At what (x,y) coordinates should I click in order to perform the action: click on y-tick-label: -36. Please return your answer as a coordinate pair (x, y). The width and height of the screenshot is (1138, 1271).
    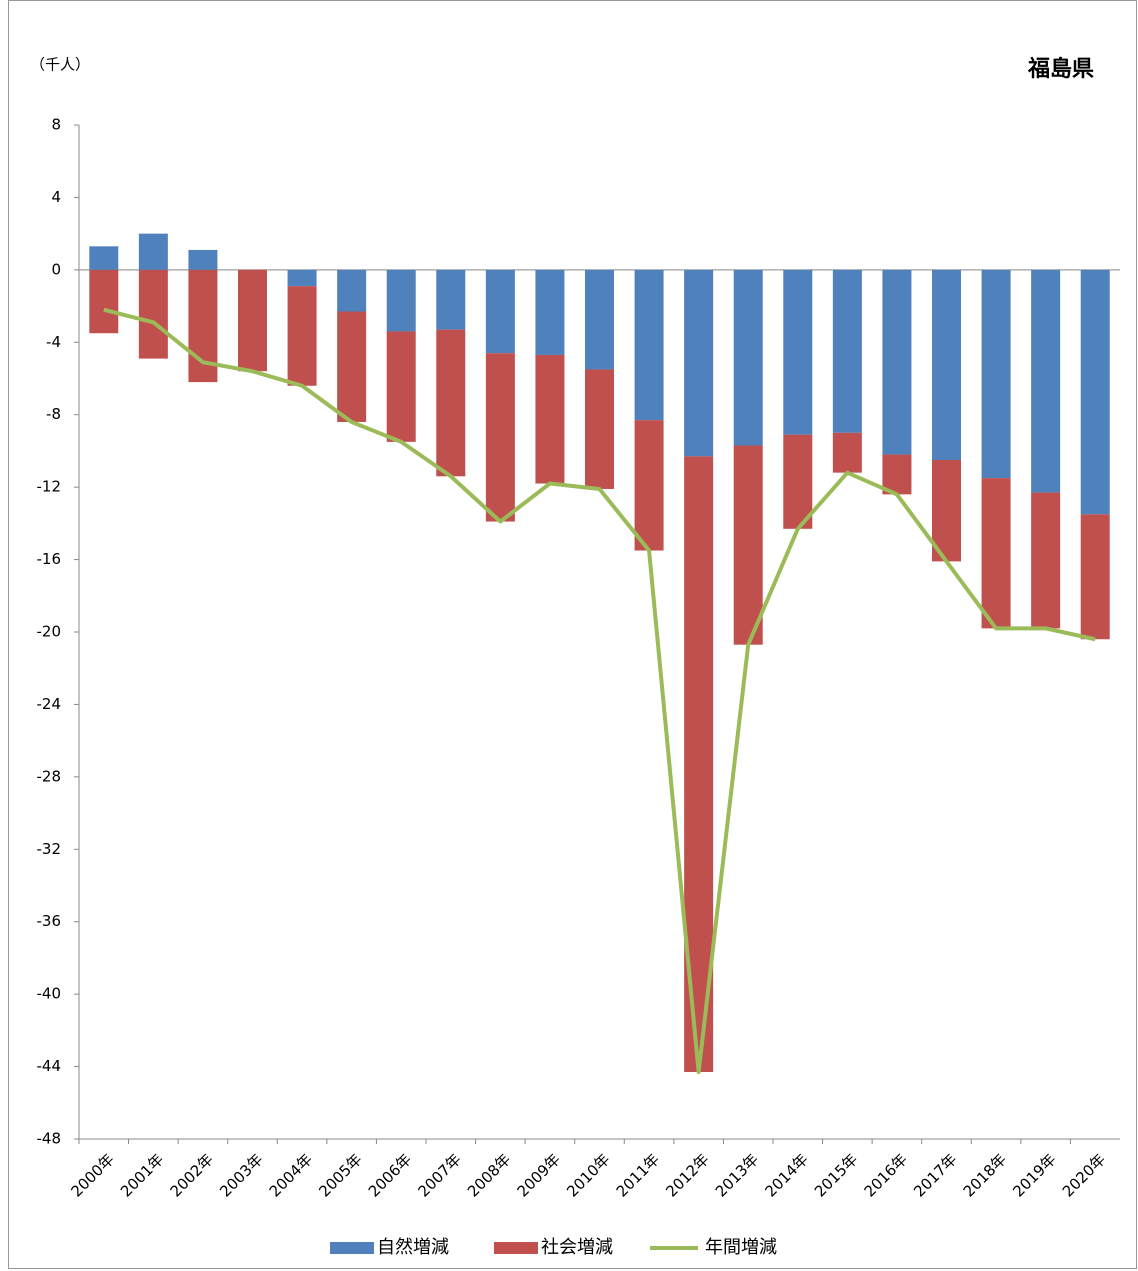
    Looking at the image, I should click on (49, 921).